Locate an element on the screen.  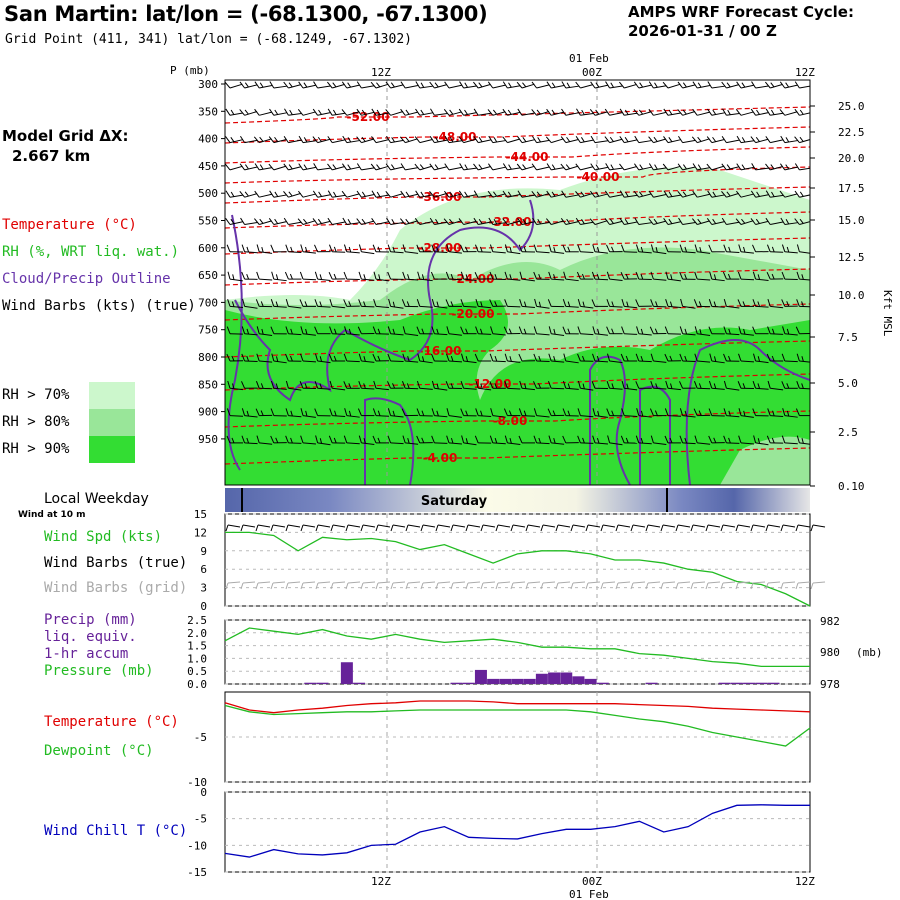
chill-panel-frame is located at coordinates (517, 832).